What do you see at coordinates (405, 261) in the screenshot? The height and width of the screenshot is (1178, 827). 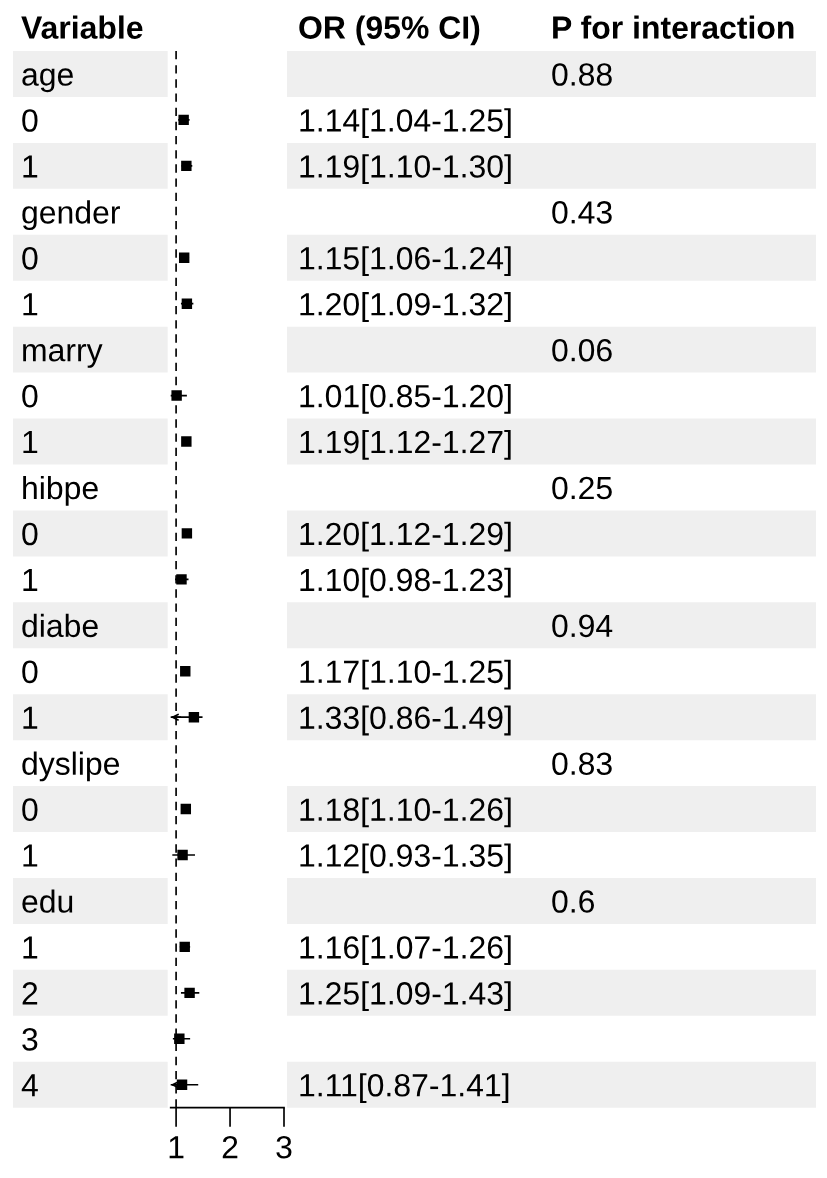 I see `data-label: 1.15[1.06-1.24]` at bounding box center [405, 261].